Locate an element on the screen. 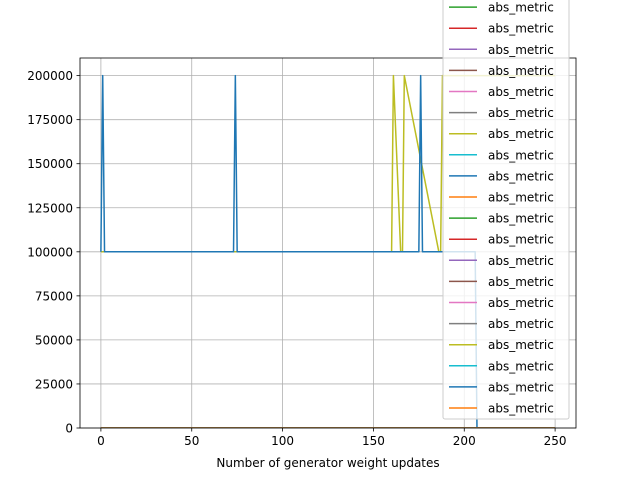 The height and width of the screenshot is (480, 640). x-tick-label: 50 is located at coordinates (191, 441).